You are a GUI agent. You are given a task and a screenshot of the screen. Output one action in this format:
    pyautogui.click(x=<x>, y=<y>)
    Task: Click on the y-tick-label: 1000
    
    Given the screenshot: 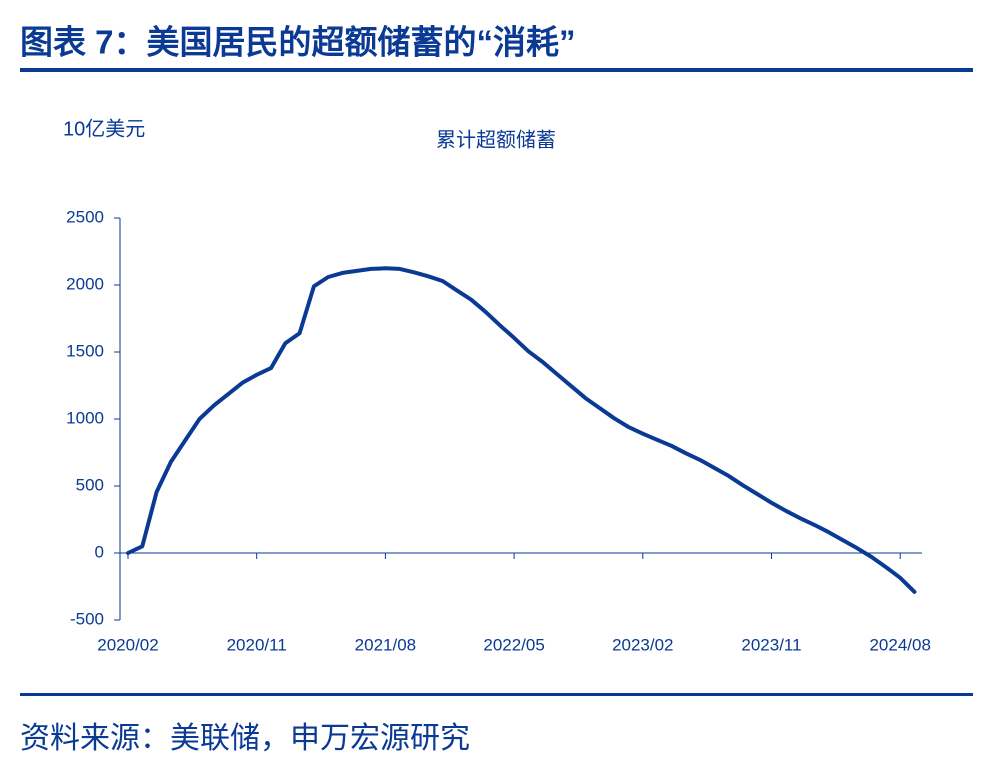 What is the action you would take?
    pyautogui.click(x=85, y=417)
    